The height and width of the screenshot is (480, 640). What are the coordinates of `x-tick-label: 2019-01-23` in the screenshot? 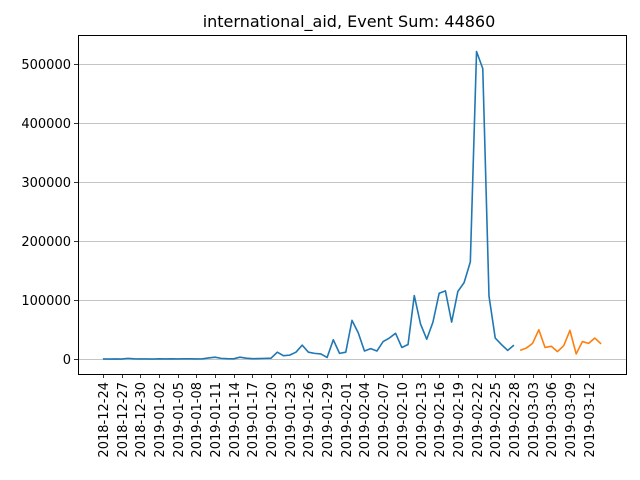 It's located at (291, 420).